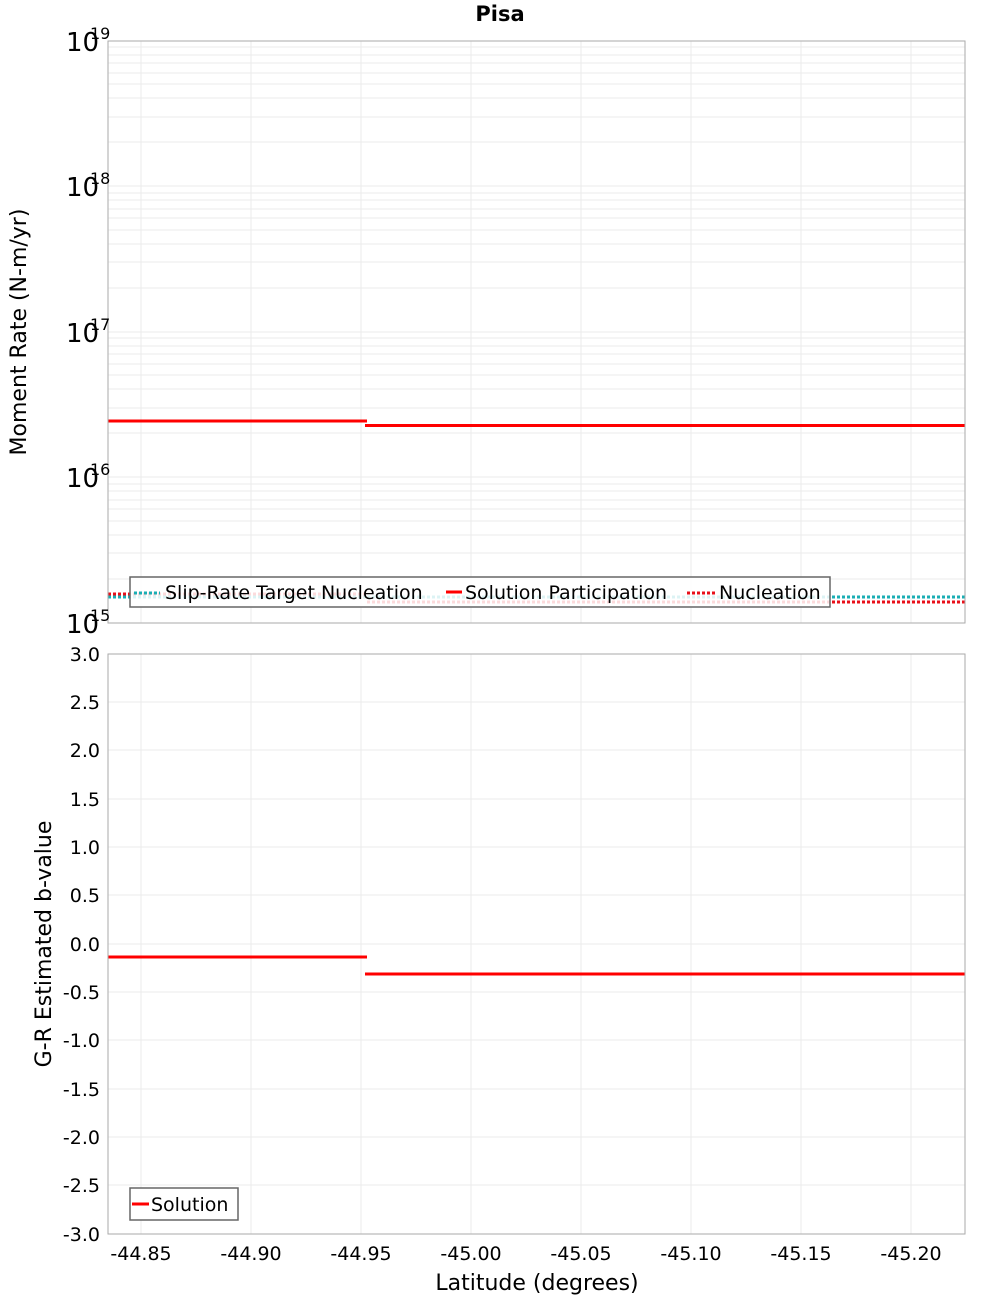  Describe the element at coordinates (85, 945) in the screenshot. I see `ytick: 0.0` at that location.